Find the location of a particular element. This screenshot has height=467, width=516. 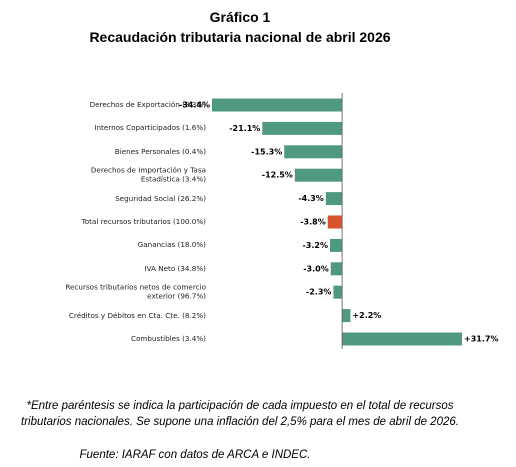

value-label: +31.7% is located at coordinates (481, 339).